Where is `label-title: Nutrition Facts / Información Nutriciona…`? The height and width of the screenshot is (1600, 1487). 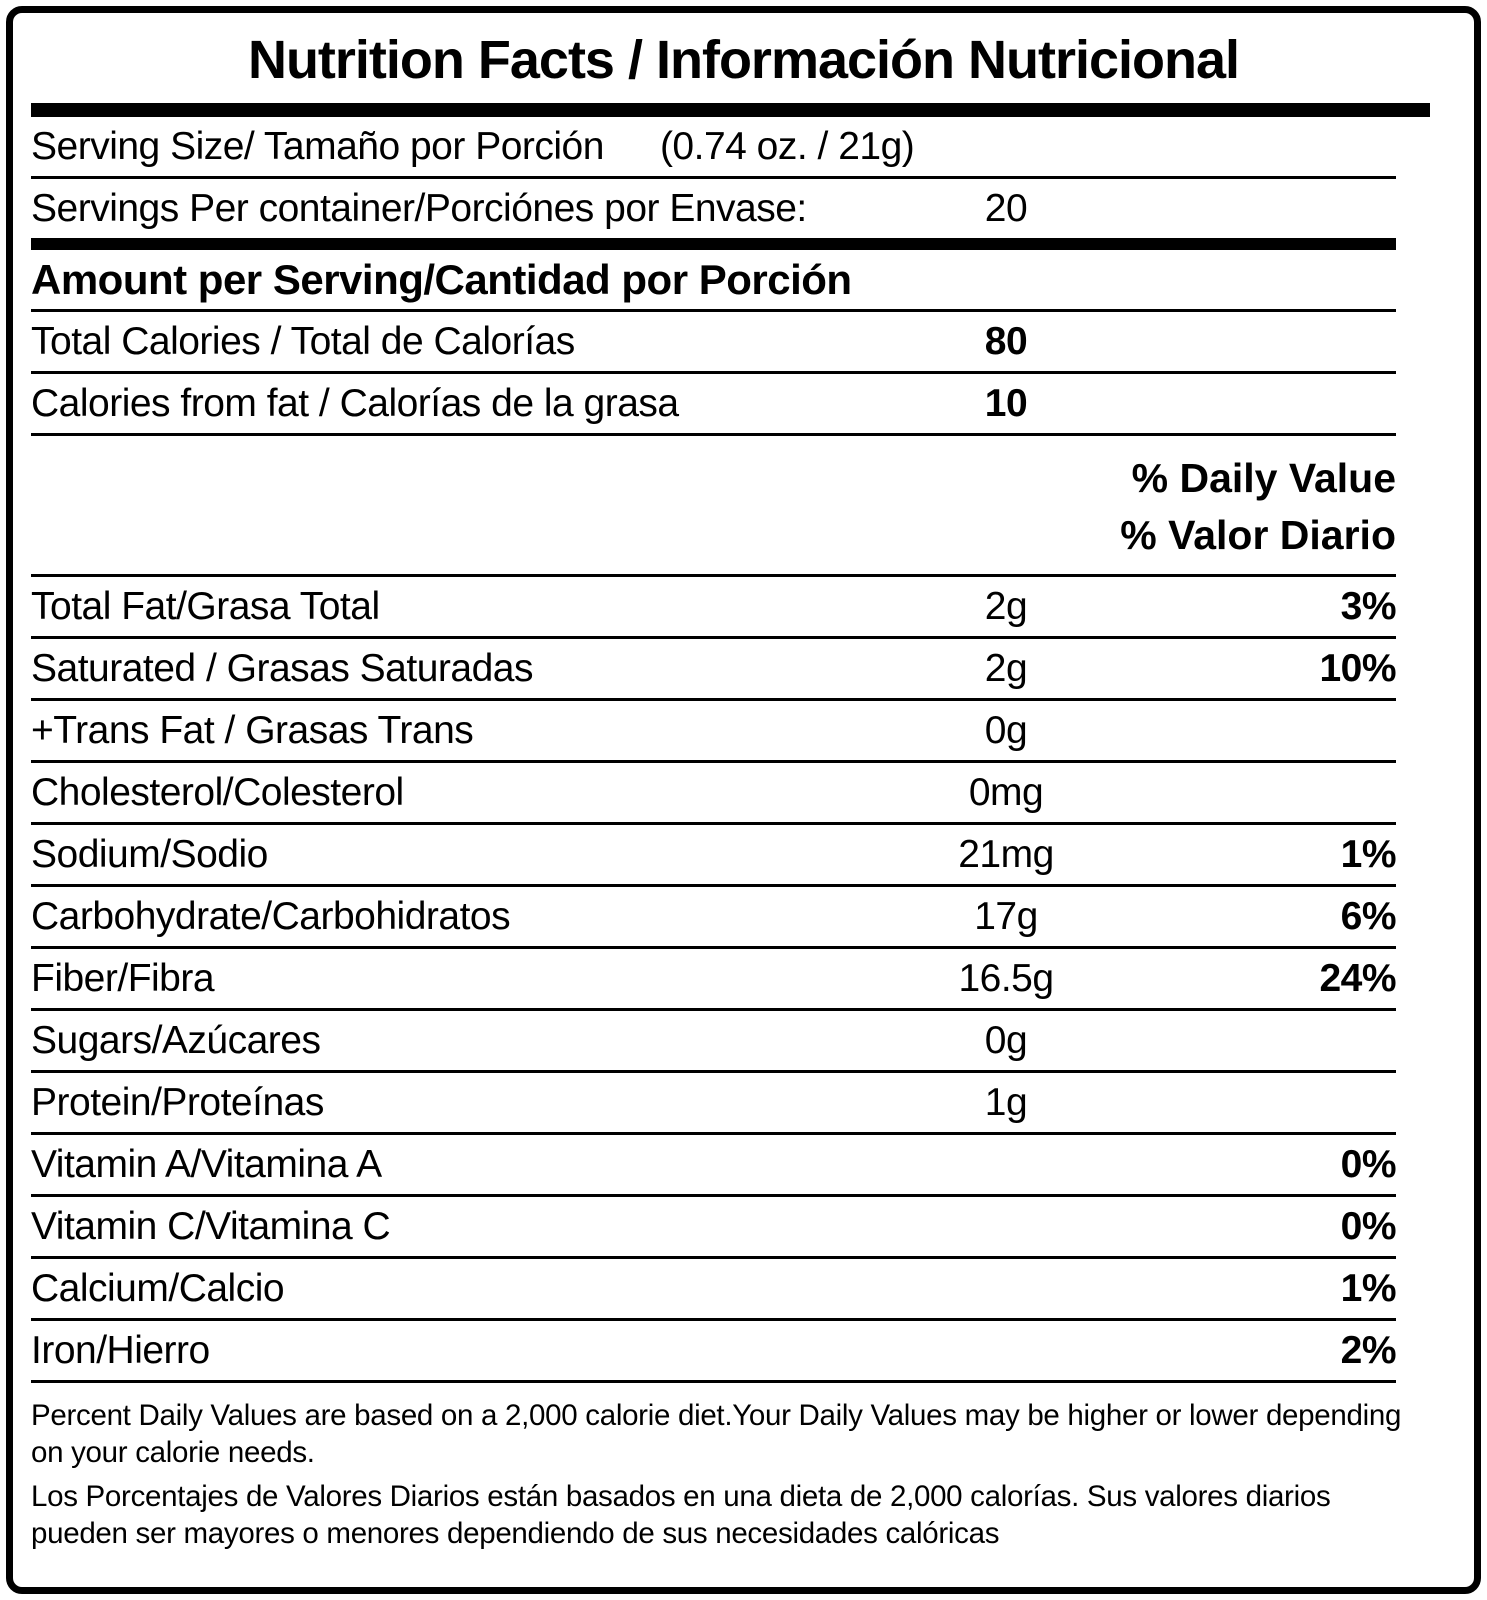
label-title: Nutrition Facts / Información Nutriciona… is located at coordinates (743, 60).